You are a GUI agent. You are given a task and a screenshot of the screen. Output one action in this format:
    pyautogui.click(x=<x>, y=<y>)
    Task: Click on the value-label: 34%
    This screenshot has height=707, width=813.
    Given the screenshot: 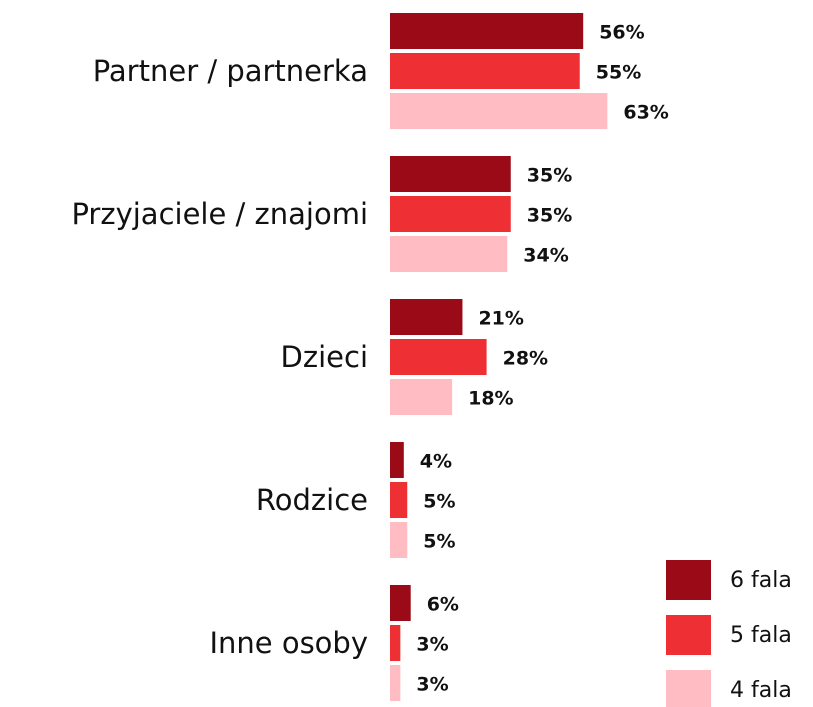 What is the action you would take?
    pyautogui.click(x=545, y=256)
    